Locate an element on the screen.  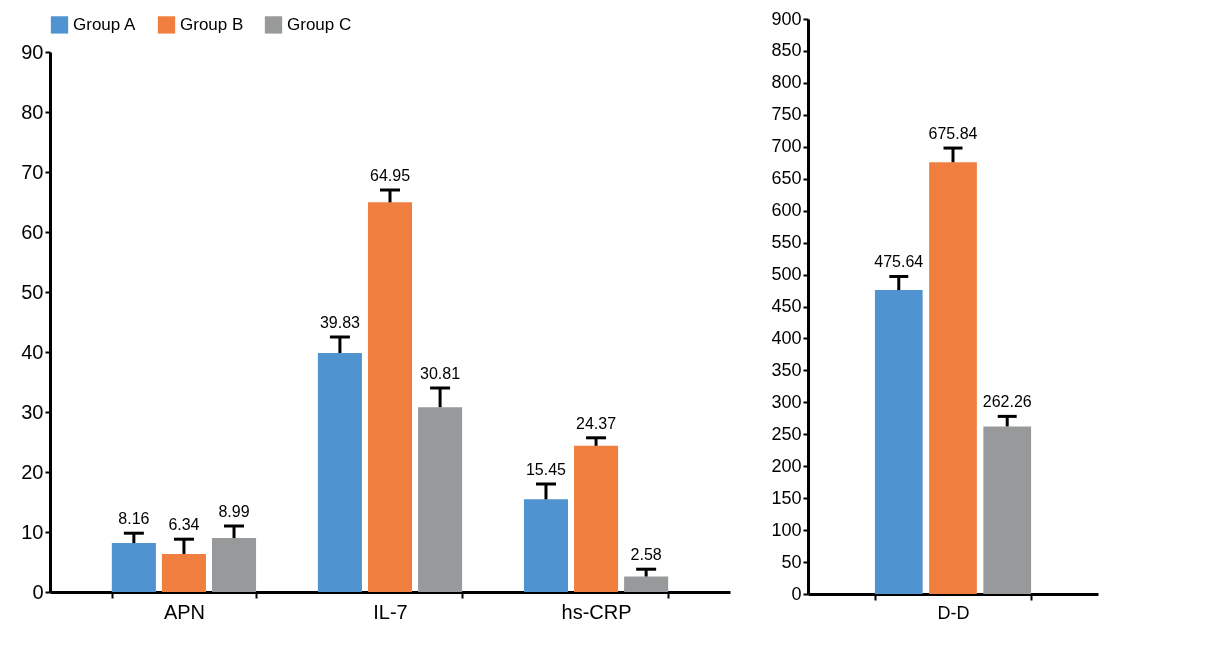
y-tick-label: 550 is located at coordinates (786, 242).